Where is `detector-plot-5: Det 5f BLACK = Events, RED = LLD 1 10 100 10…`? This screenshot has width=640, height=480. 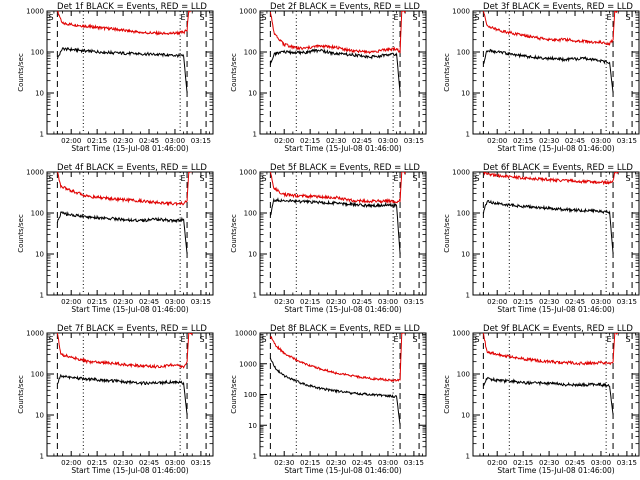
detector-plot-5: Det 5f BLACK = Events, RED = LLD 1 10 100 10… is located at coordinates (328, 238).